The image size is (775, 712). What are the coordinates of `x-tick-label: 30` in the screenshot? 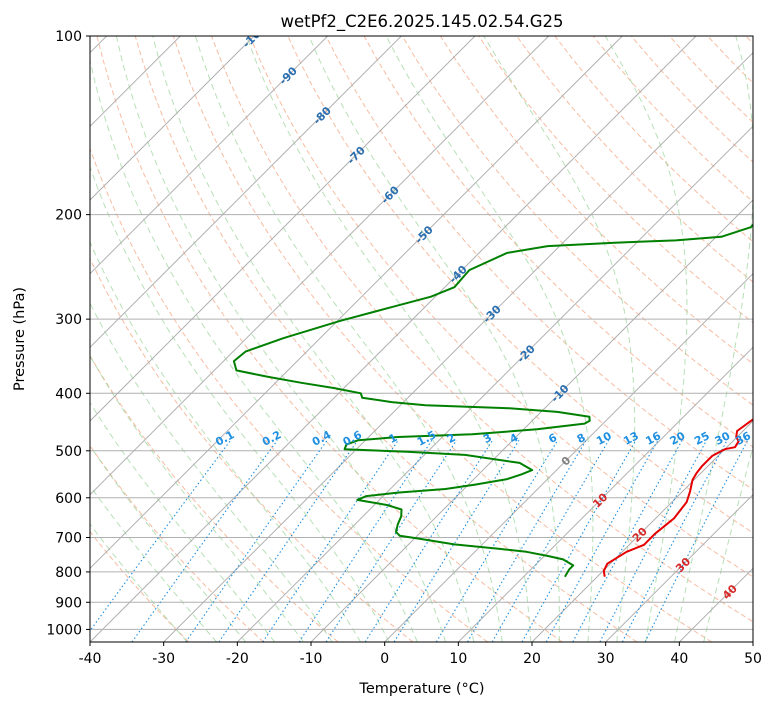 It's located at (606, 659).